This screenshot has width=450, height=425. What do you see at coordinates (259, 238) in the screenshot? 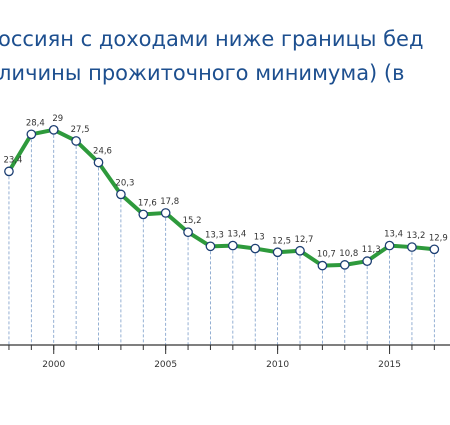
I see `value-label: 13` at bounding box center [259, 238].